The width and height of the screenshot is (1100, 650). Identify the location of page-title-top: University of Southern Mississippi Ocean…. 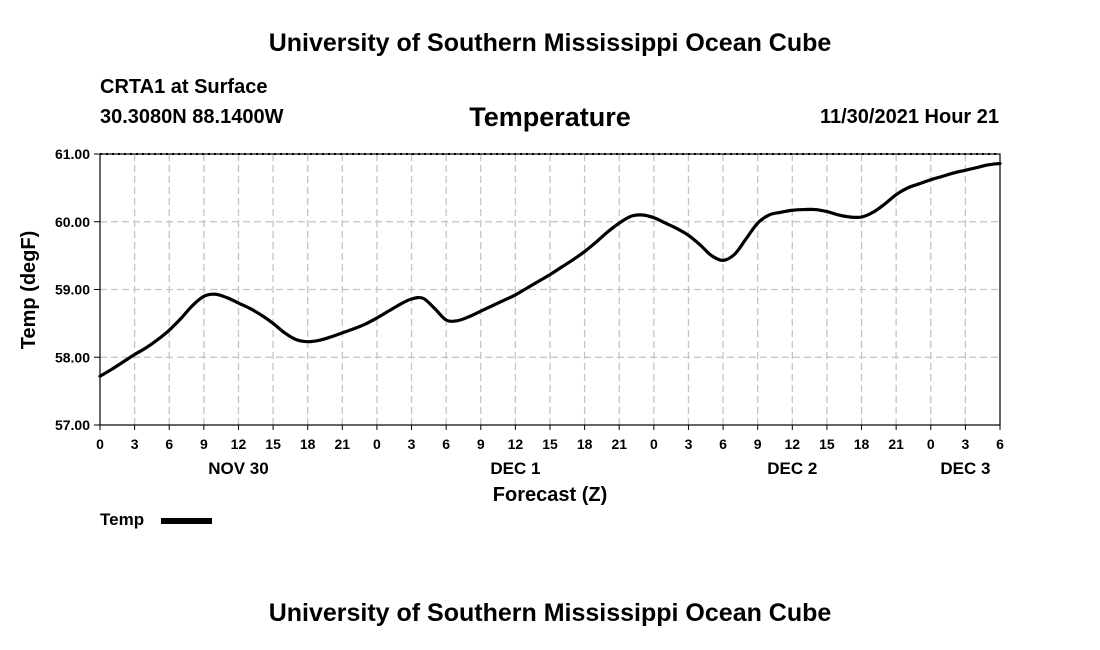
(550, 43).